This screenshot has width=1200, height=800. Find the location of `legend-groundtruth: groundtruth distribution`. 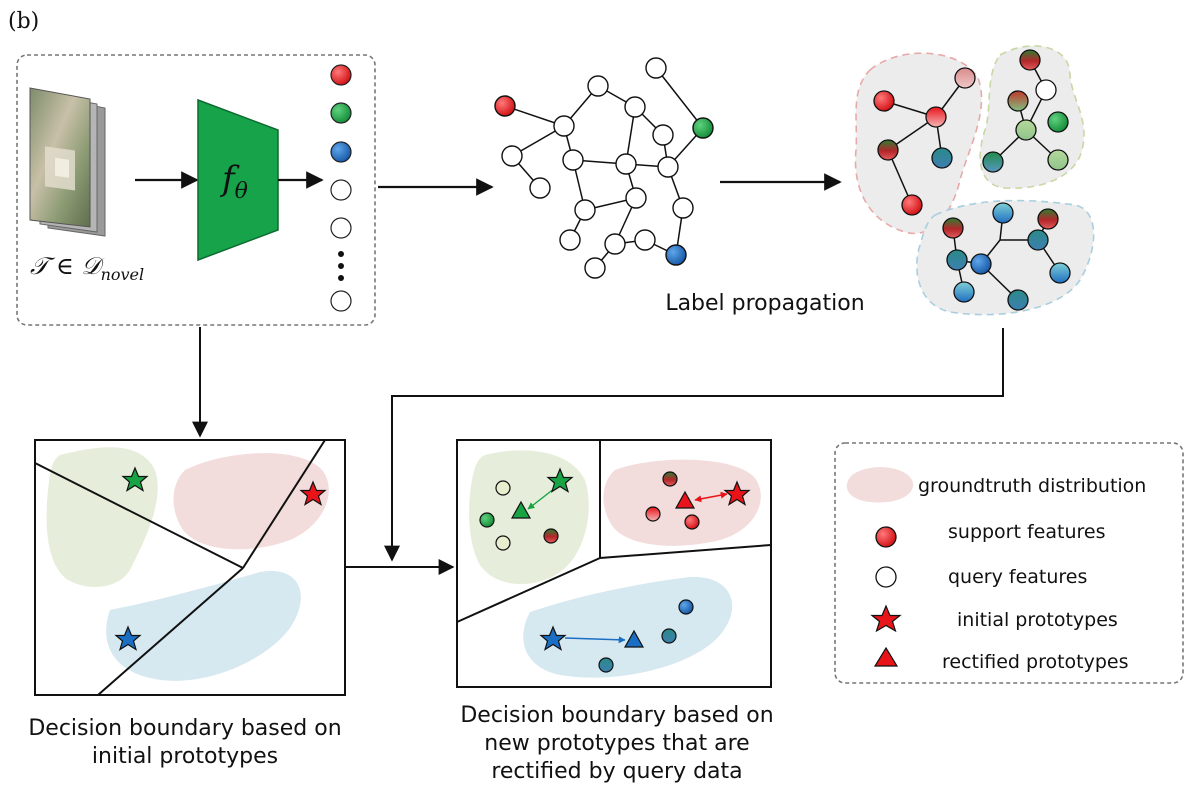

legend-groundtruth: groundtruth distribution is located at coordinates (1032, 486).